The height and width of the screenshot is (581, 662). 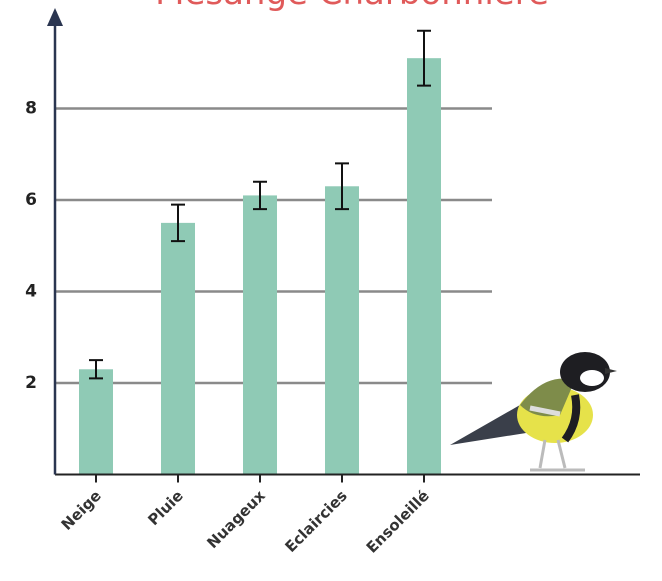 I want to click on y-tick-label: 2, so click(x=31, y=383).